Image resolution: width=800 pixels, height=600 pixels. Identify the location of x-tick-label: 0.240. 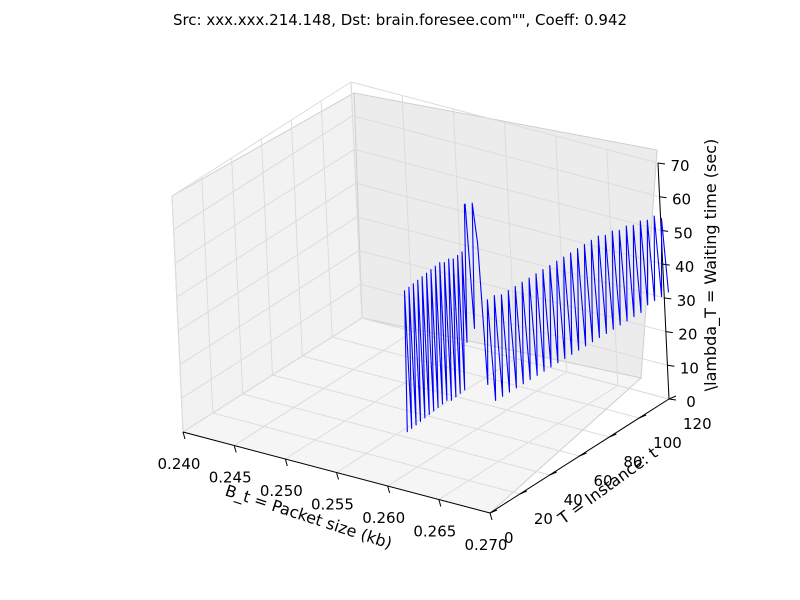
(179, 464).